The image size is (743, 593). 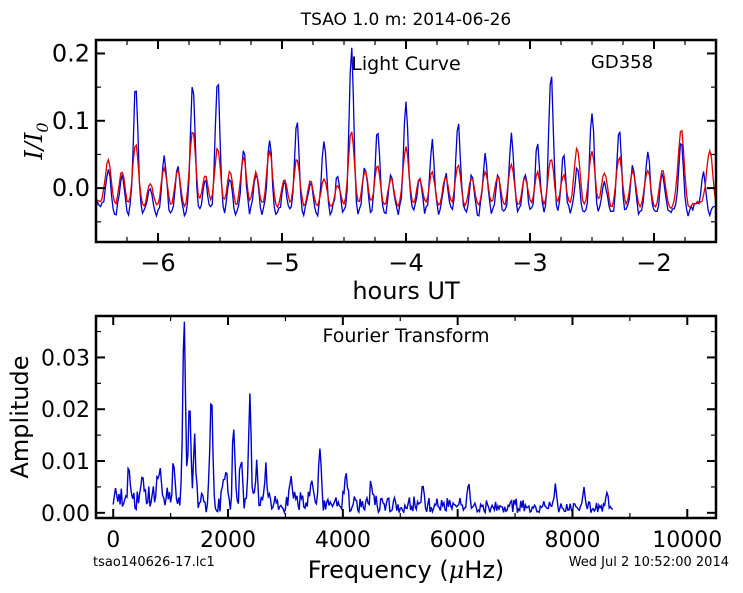 I want to click on fourier-y-tick-label: 0.01, so click(x=65, y=462).